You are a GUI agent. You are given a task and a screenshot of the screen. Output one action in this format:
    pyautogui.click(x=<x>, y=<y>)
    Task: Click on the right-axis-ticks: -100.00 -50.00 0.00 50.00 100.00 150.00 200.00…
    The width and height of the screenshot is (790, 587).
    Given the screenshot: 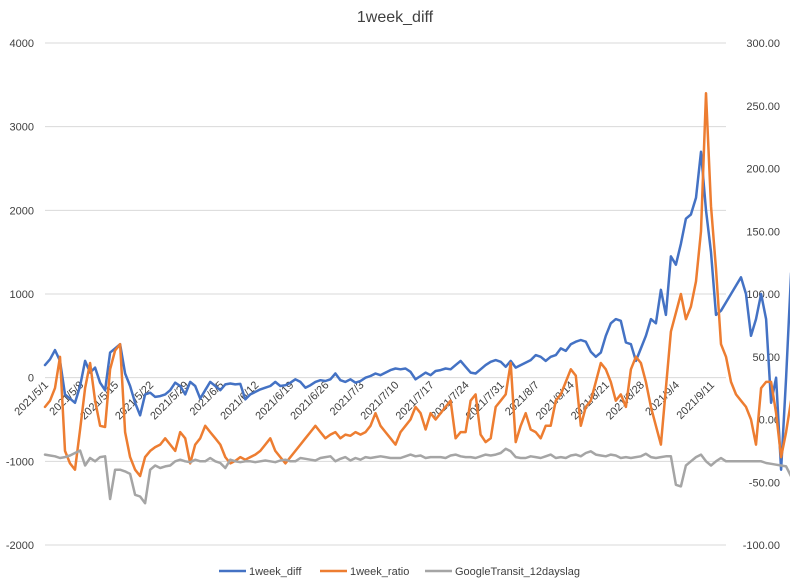 What is the action you would take?
    pyautogui.click(x=761, y=295)
    